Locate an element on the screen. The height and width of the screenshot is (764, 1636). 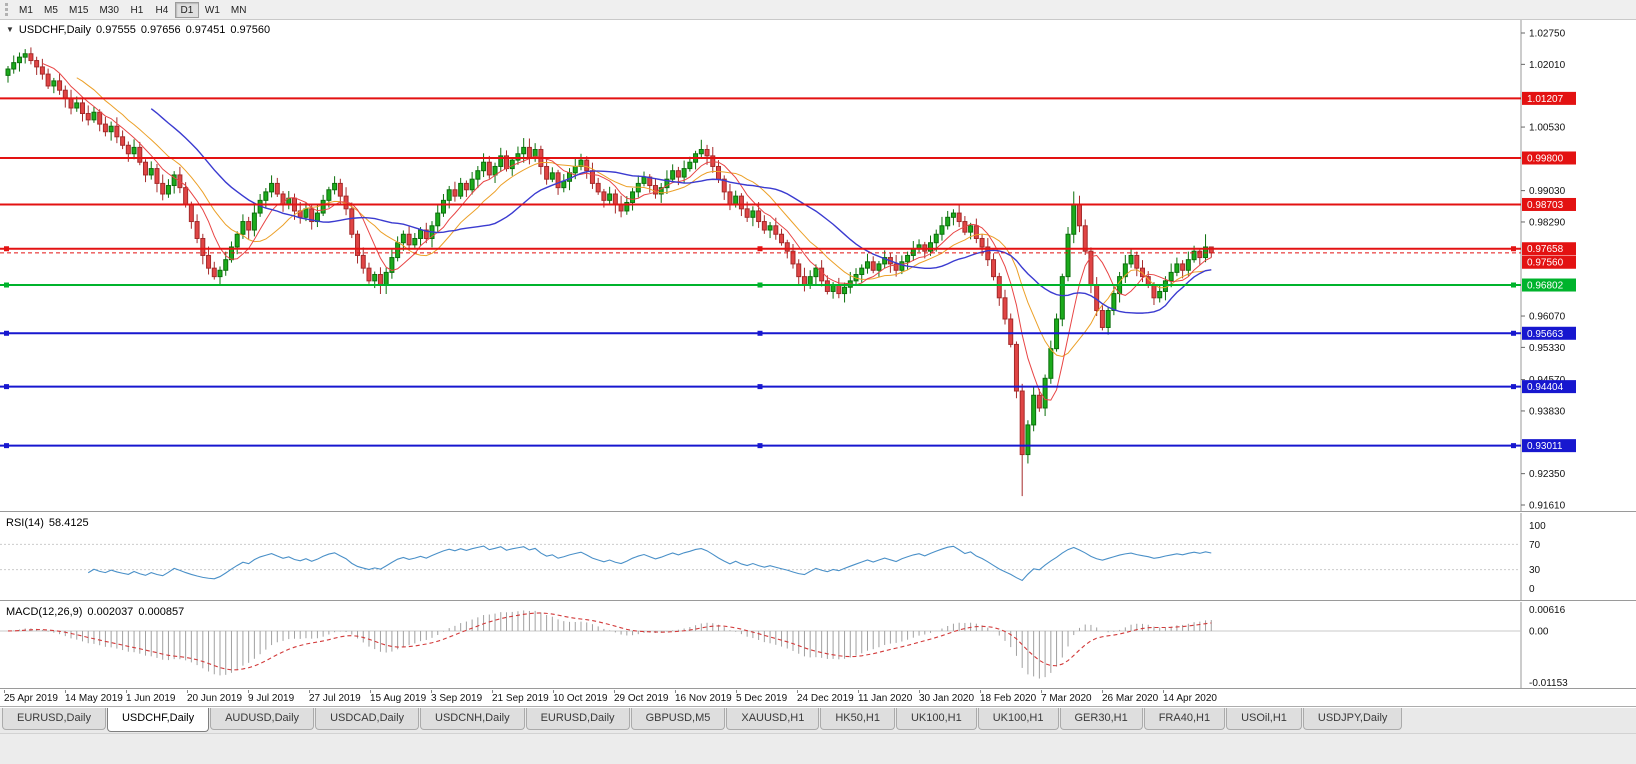
price-badge: 0.93011 is located at coordinates (1549, 446).